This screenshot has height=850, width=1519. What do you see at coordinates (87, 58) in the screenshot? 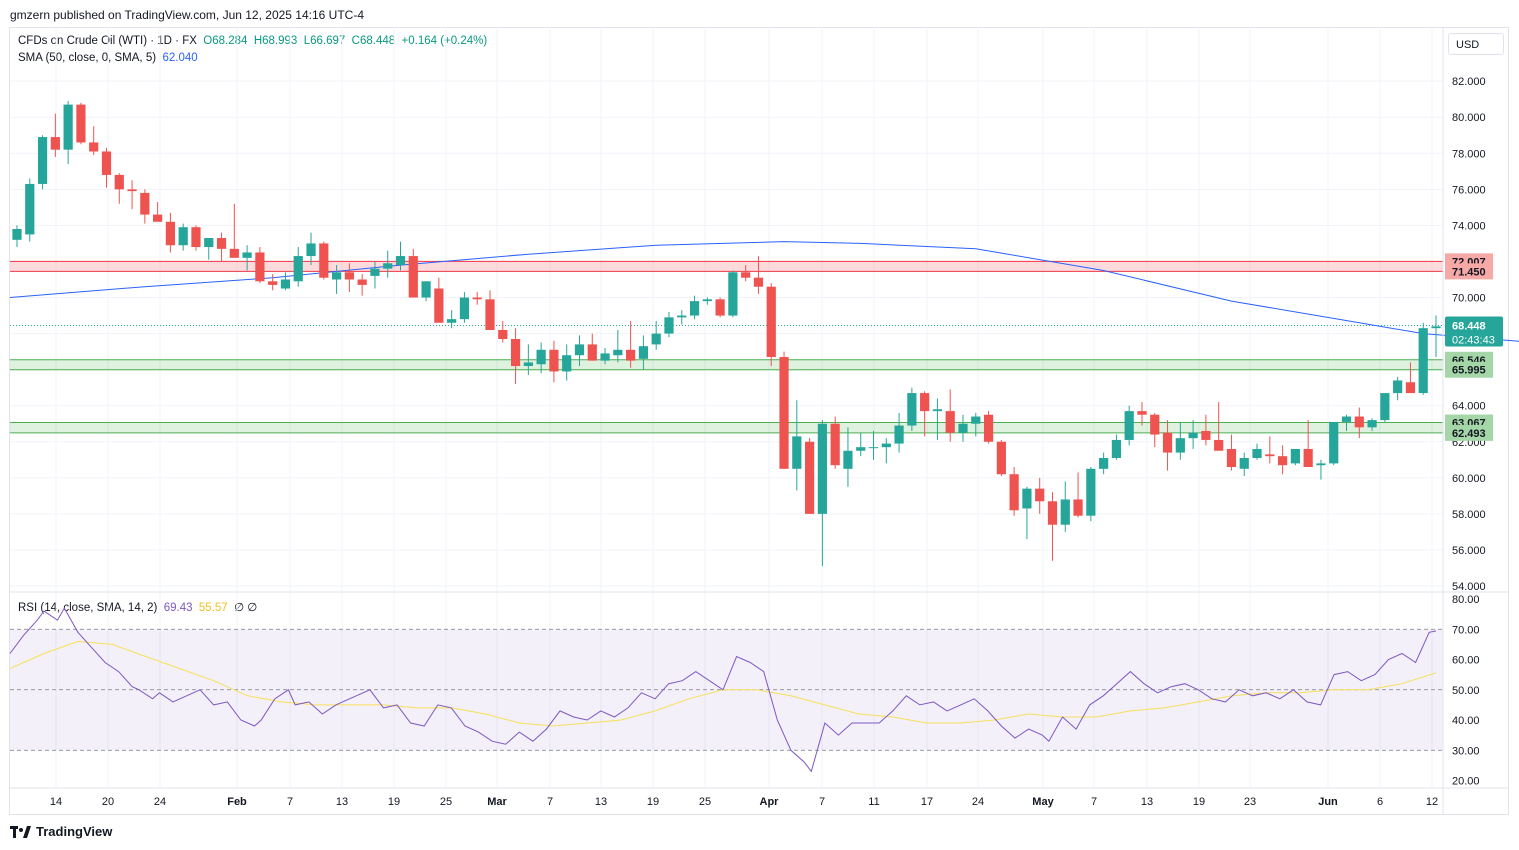
I see `sma-label: SMA (50, close, 0, SMA, 5)` at bounding box center [87, 58].